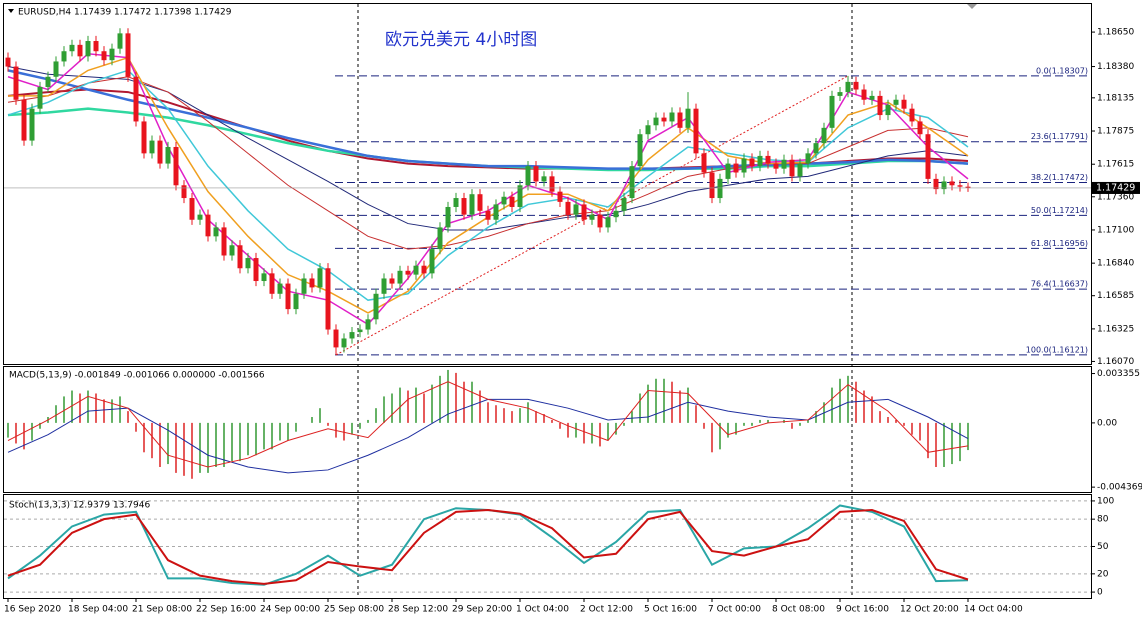 This screenshot has height=622, width=1142. What do you see at coordinates (1119, 488) in the screenshot?
I see `y-tick-label: -0.004369` at bounding box center [1119, 488].